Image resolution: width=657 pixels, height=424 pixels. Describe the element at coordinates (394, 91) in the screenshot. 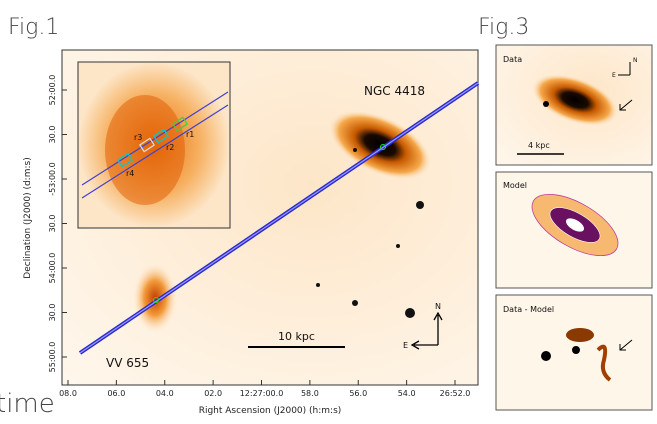

I see `ngc-label: NGC 4418` at that location.